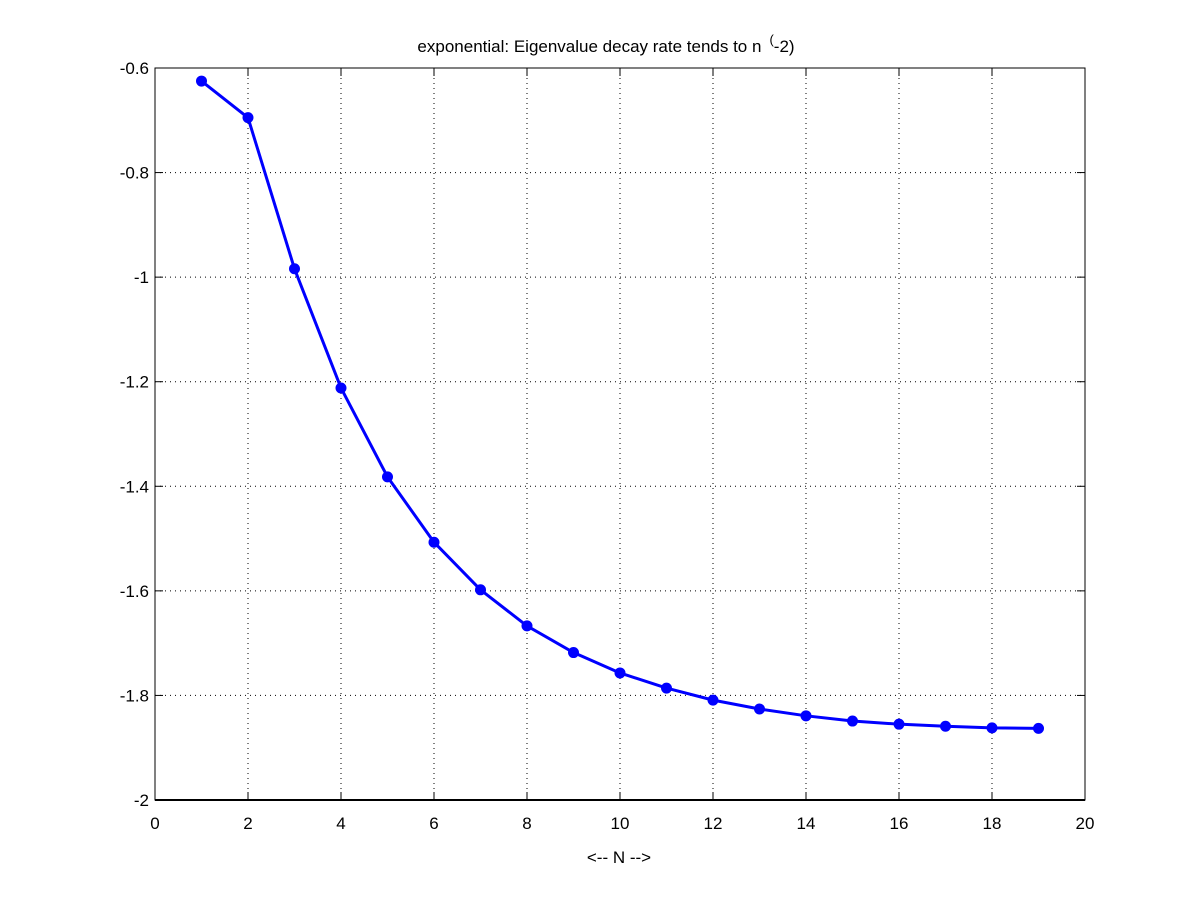  I want to click on chart-title-suffix: -2), so click(784, 46).